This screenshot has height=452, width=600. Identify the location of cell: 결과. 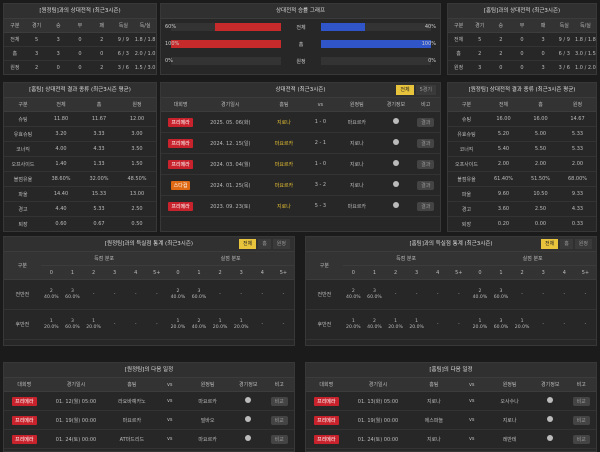
(425, 164).